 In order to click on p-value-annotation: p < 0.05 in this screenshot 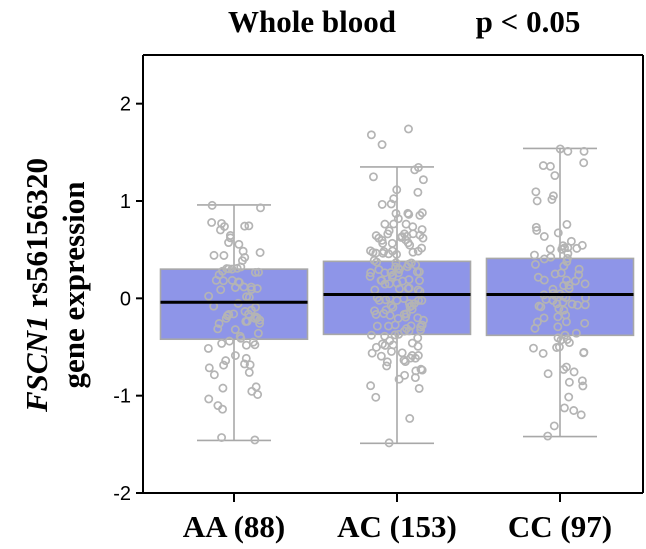, I will do `click(528, 21)`.